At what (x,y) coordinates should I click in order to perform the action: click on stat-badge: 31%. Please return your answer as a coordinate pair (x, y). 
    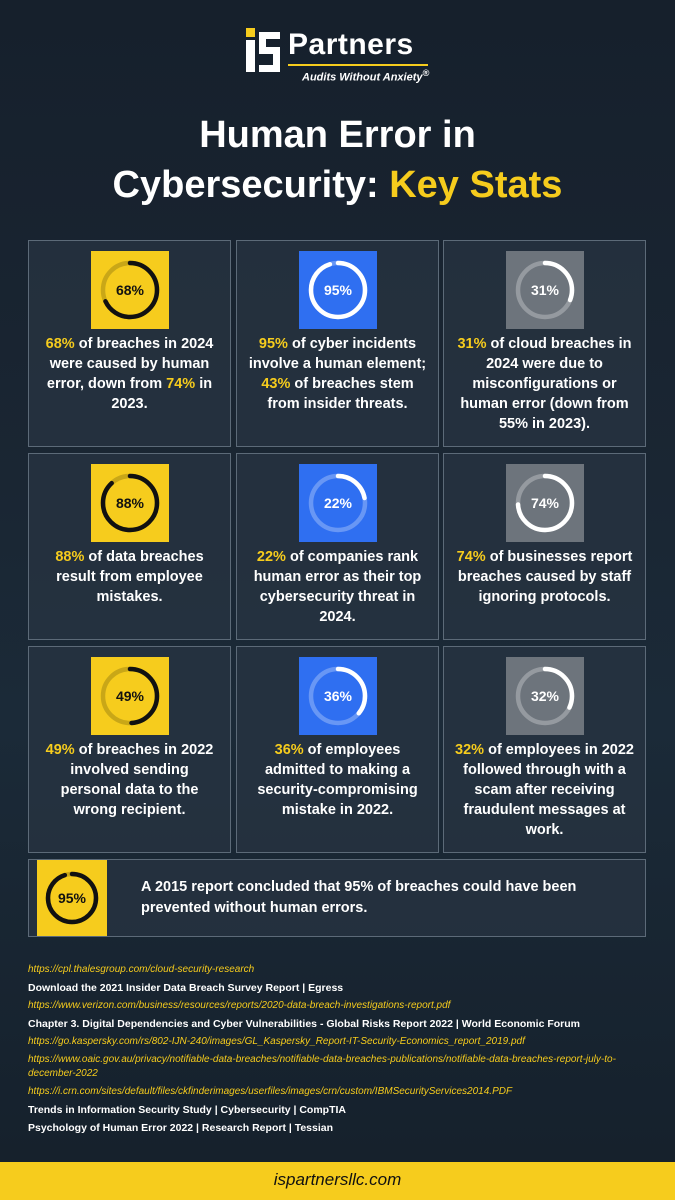
    Looking at the image, I should click on (545, 290).